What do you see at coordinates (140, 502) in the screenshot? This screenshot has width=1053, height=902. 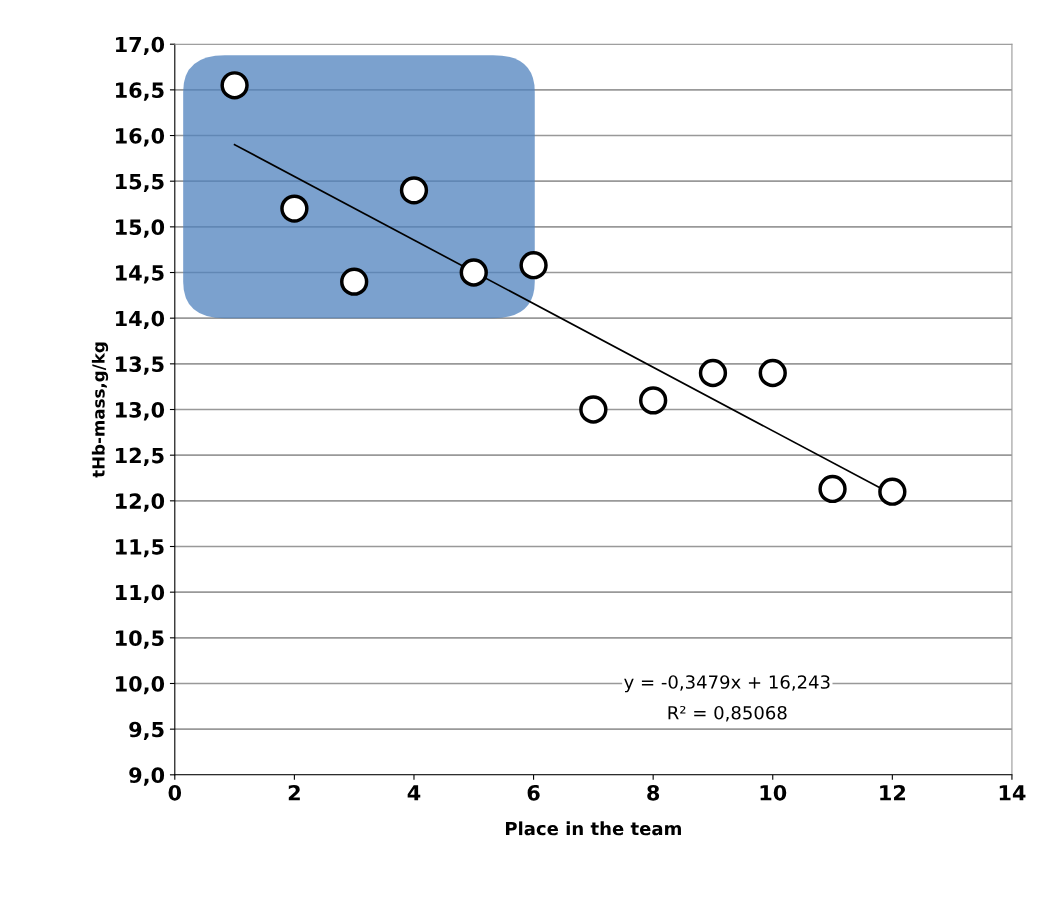 I see `y-tick-label: 12,0` at bounding box center [140, 502].